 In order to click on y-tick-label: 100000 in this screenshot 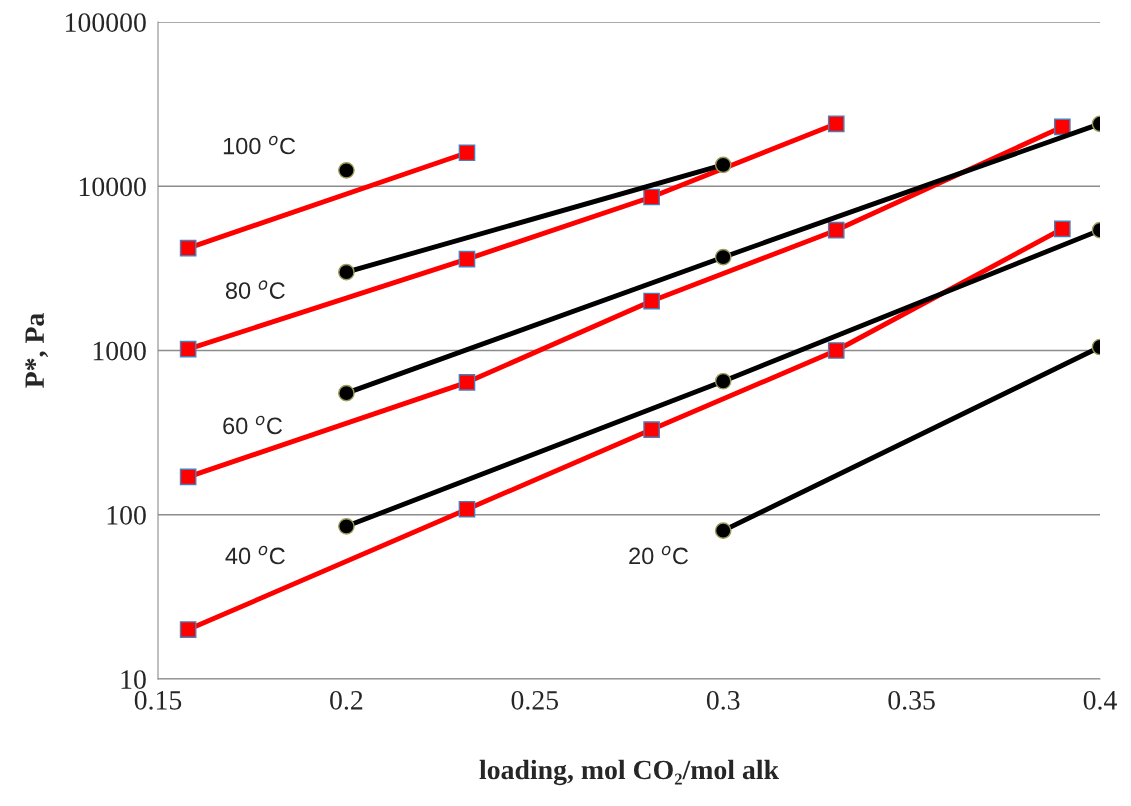, I will do `click(106, 22)`.